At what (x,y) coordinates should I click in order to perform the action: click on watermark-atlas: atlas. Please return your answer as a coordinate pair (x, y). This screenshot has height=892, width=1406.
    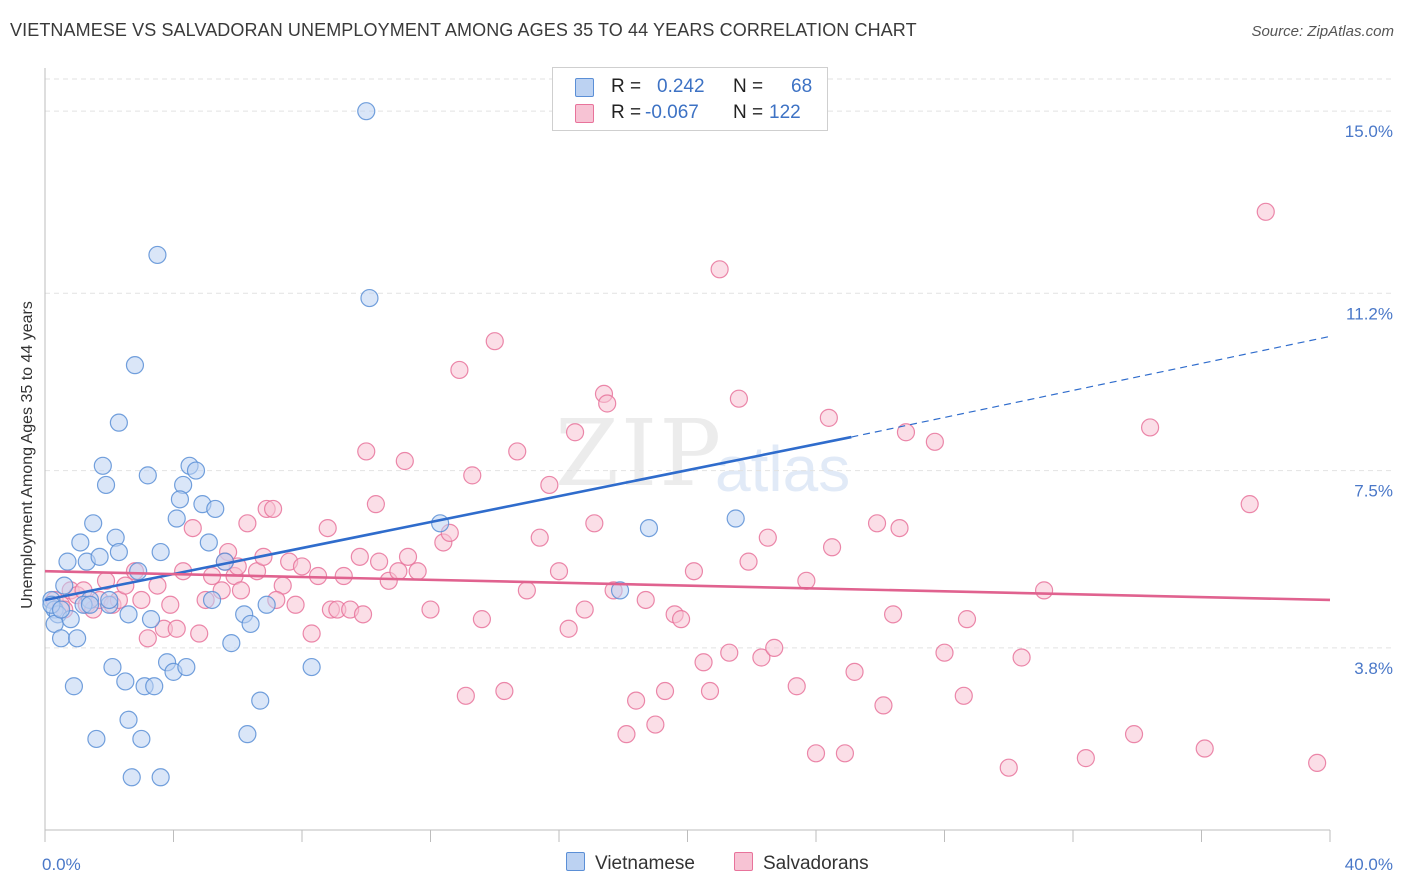
    Looking at the image, I should click on (783, 469).